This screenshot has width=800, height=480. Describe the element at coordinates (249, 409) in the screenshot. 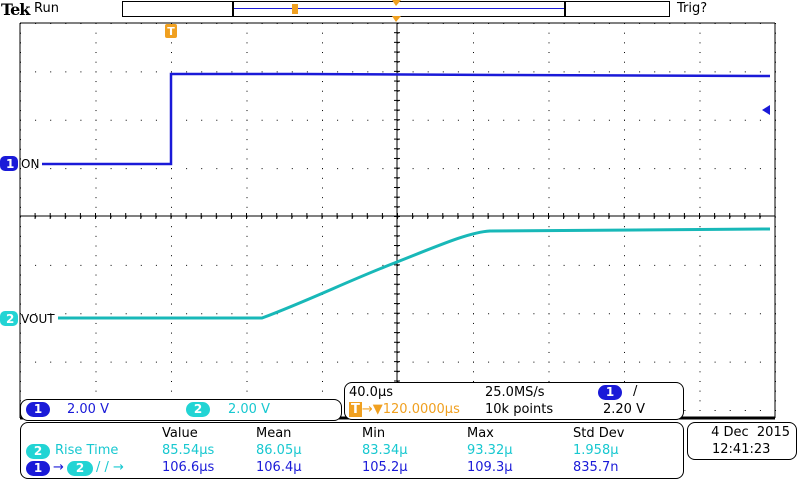

I see `channel-2-scale: 2.00 V` at that location.